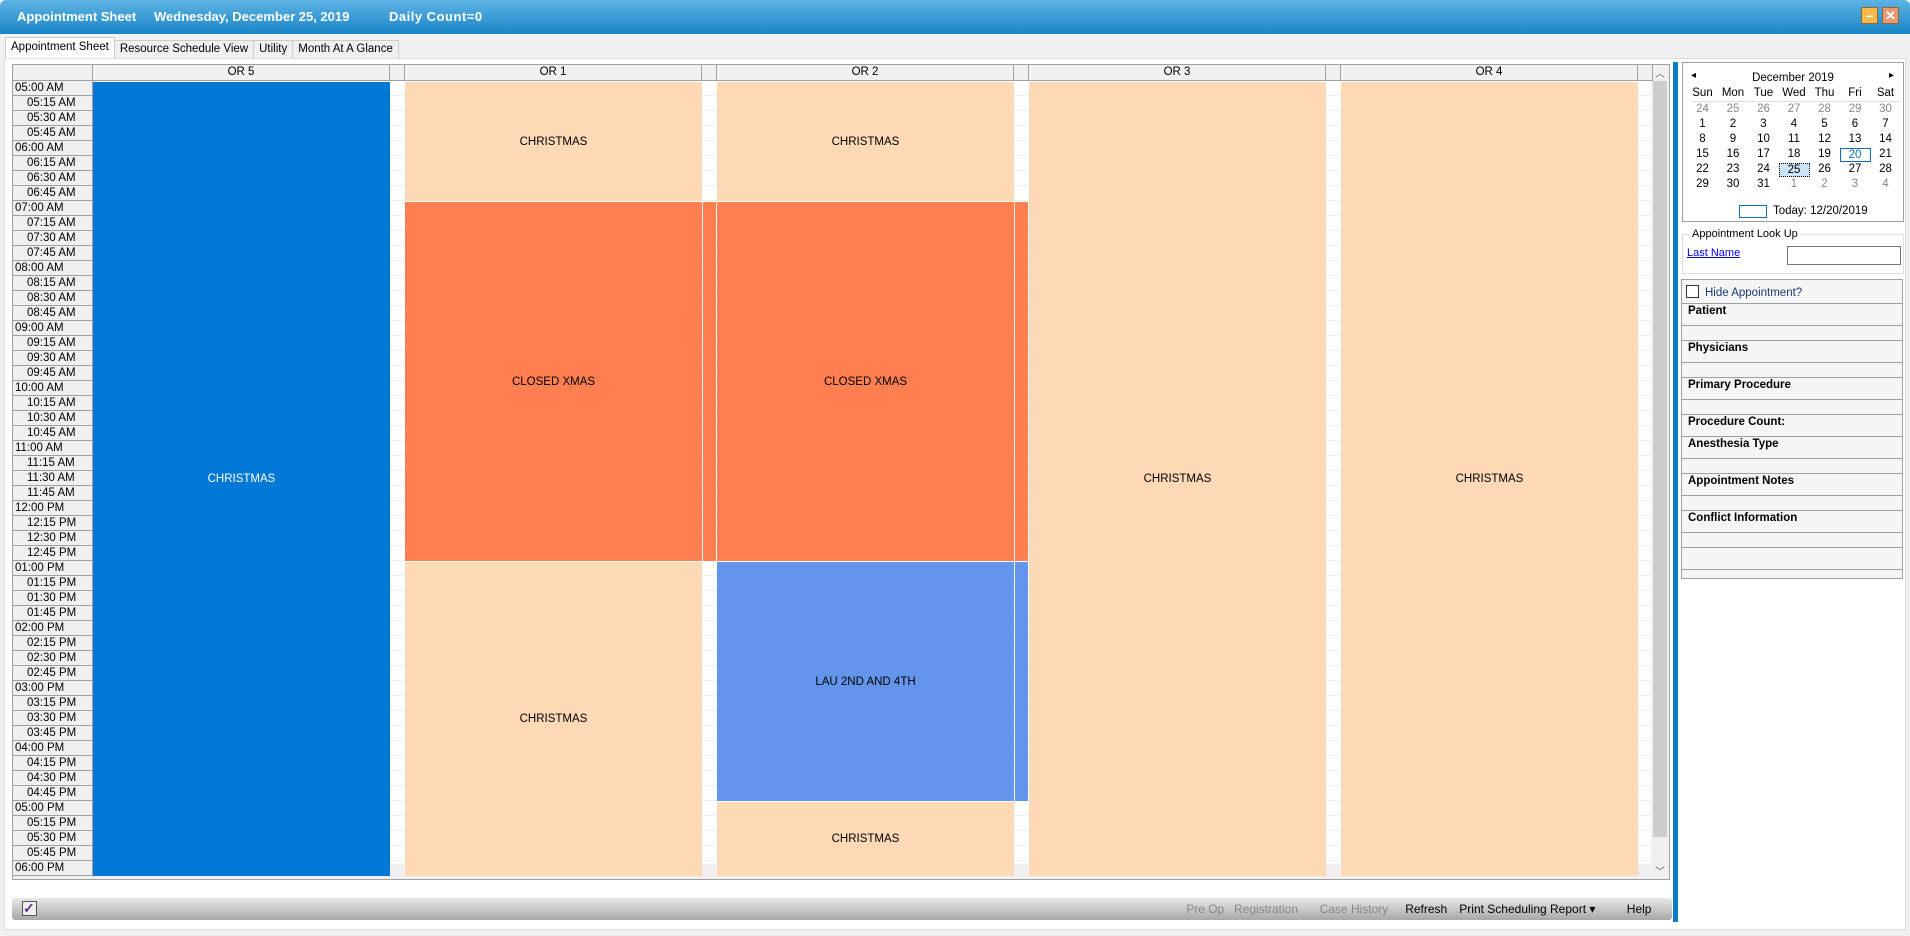 Image resolution: width=1910 pixels, height=936 pixels. Describe the element at coordinates (53, 283) in the screenshot. I see `time-label: 08:15 AM` at that location.